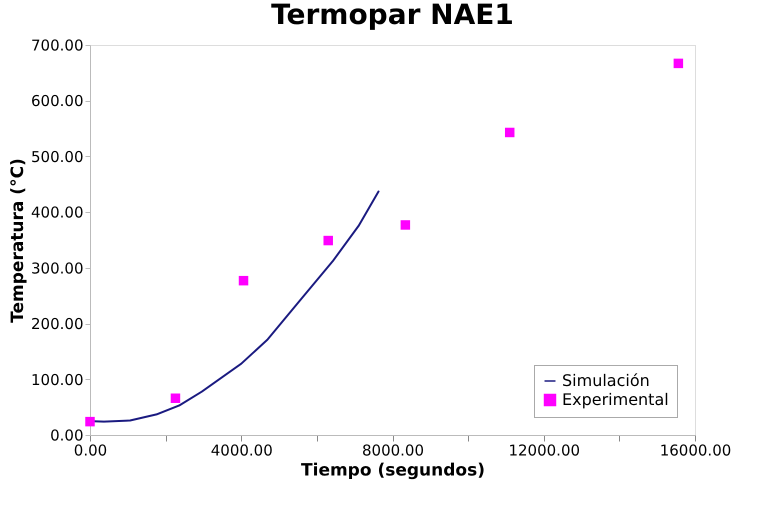 Image resolution: width=759 pixels, height=510 pixels. What do you see at coordinates (241, 451) in the screenshot?
I see `x-tick-label: 4000.00` at bounding box center [241, 451].